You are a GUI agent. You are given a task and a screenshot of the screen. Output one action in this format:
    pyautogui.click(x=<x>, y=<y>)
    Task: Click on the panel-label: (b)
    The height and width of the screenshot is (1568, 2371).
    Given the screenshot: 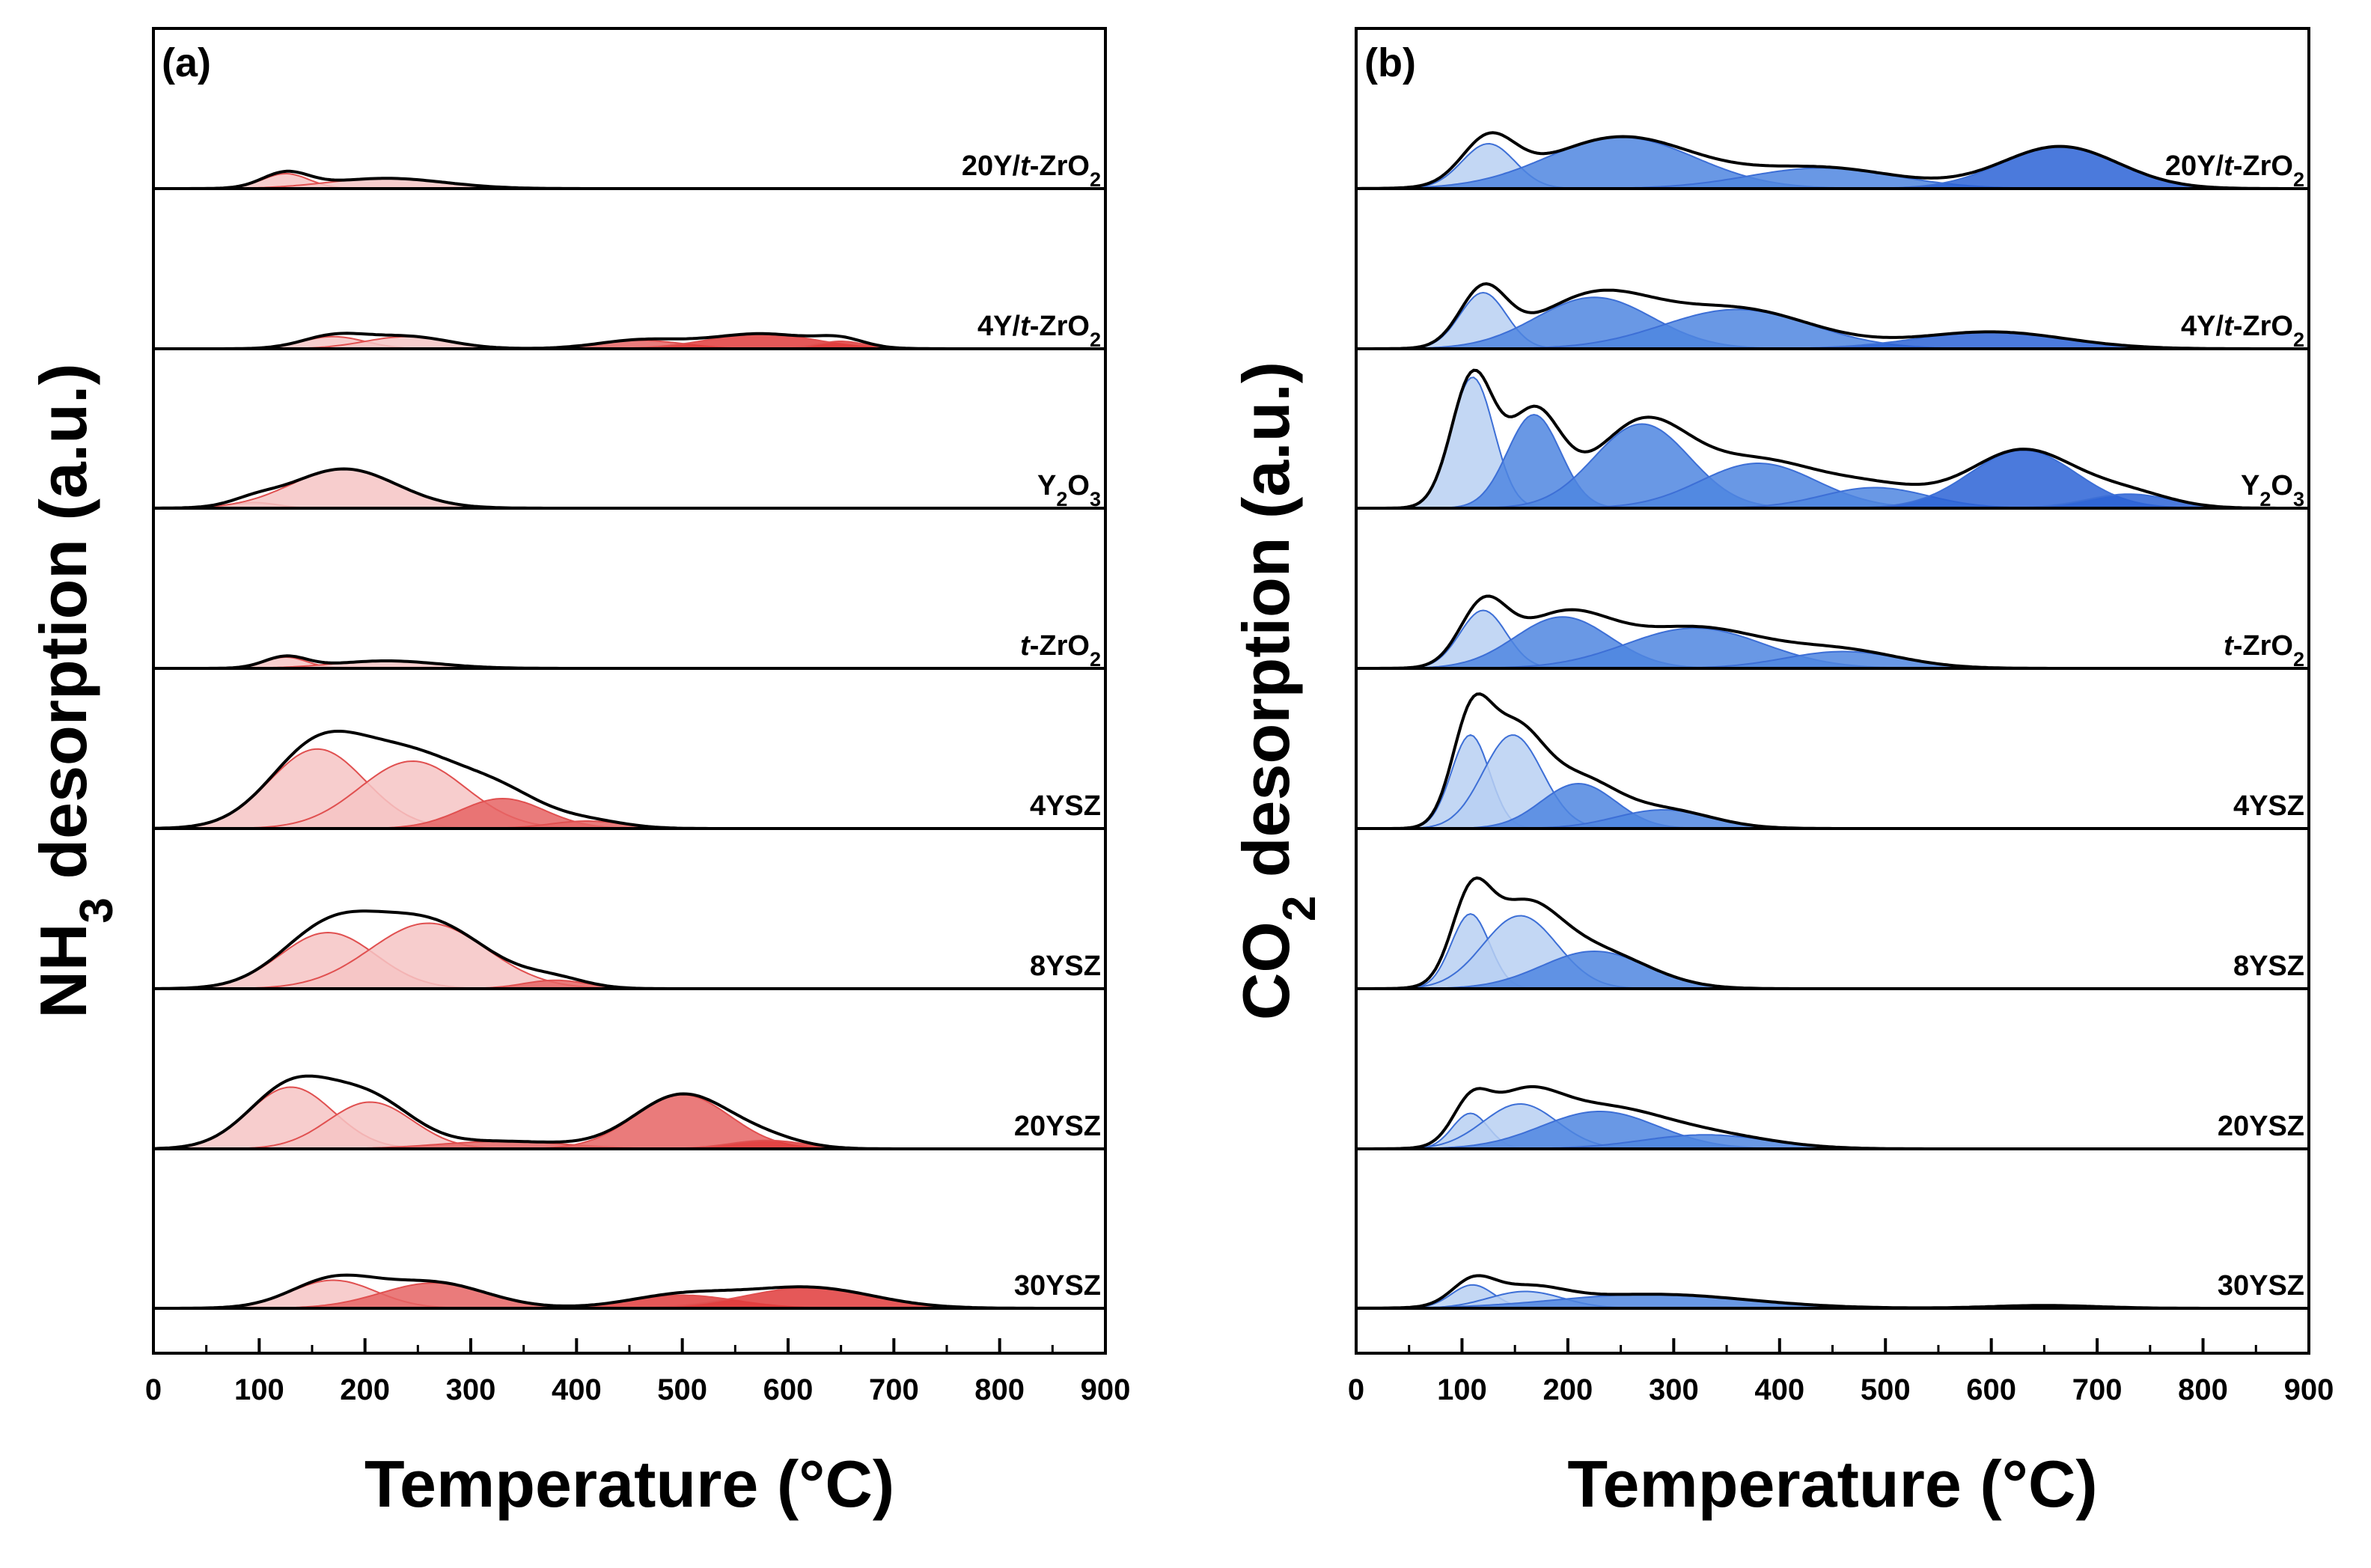 What is the action you would take?
    pyautogui.click(x=1390, y=62)
    